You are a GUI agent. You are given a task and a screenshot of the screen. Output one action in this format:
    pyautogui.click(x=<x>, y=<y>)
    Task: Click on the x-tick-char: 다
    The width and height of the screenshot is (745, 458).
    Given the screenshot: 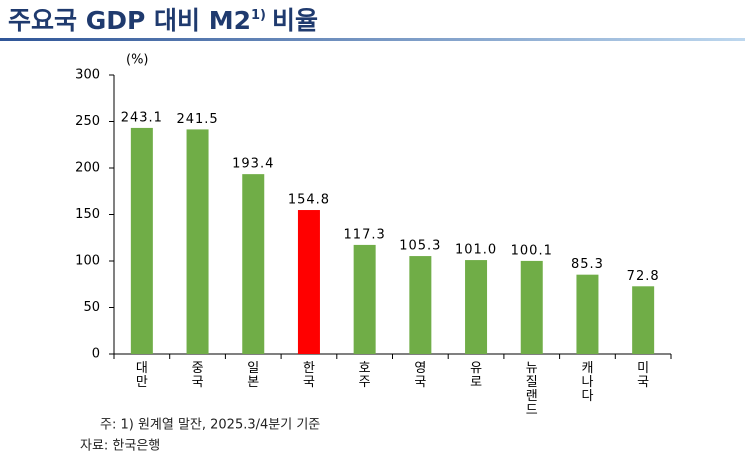 What is the action you would take?
    pyautogui.click(x=587, y=396)
    